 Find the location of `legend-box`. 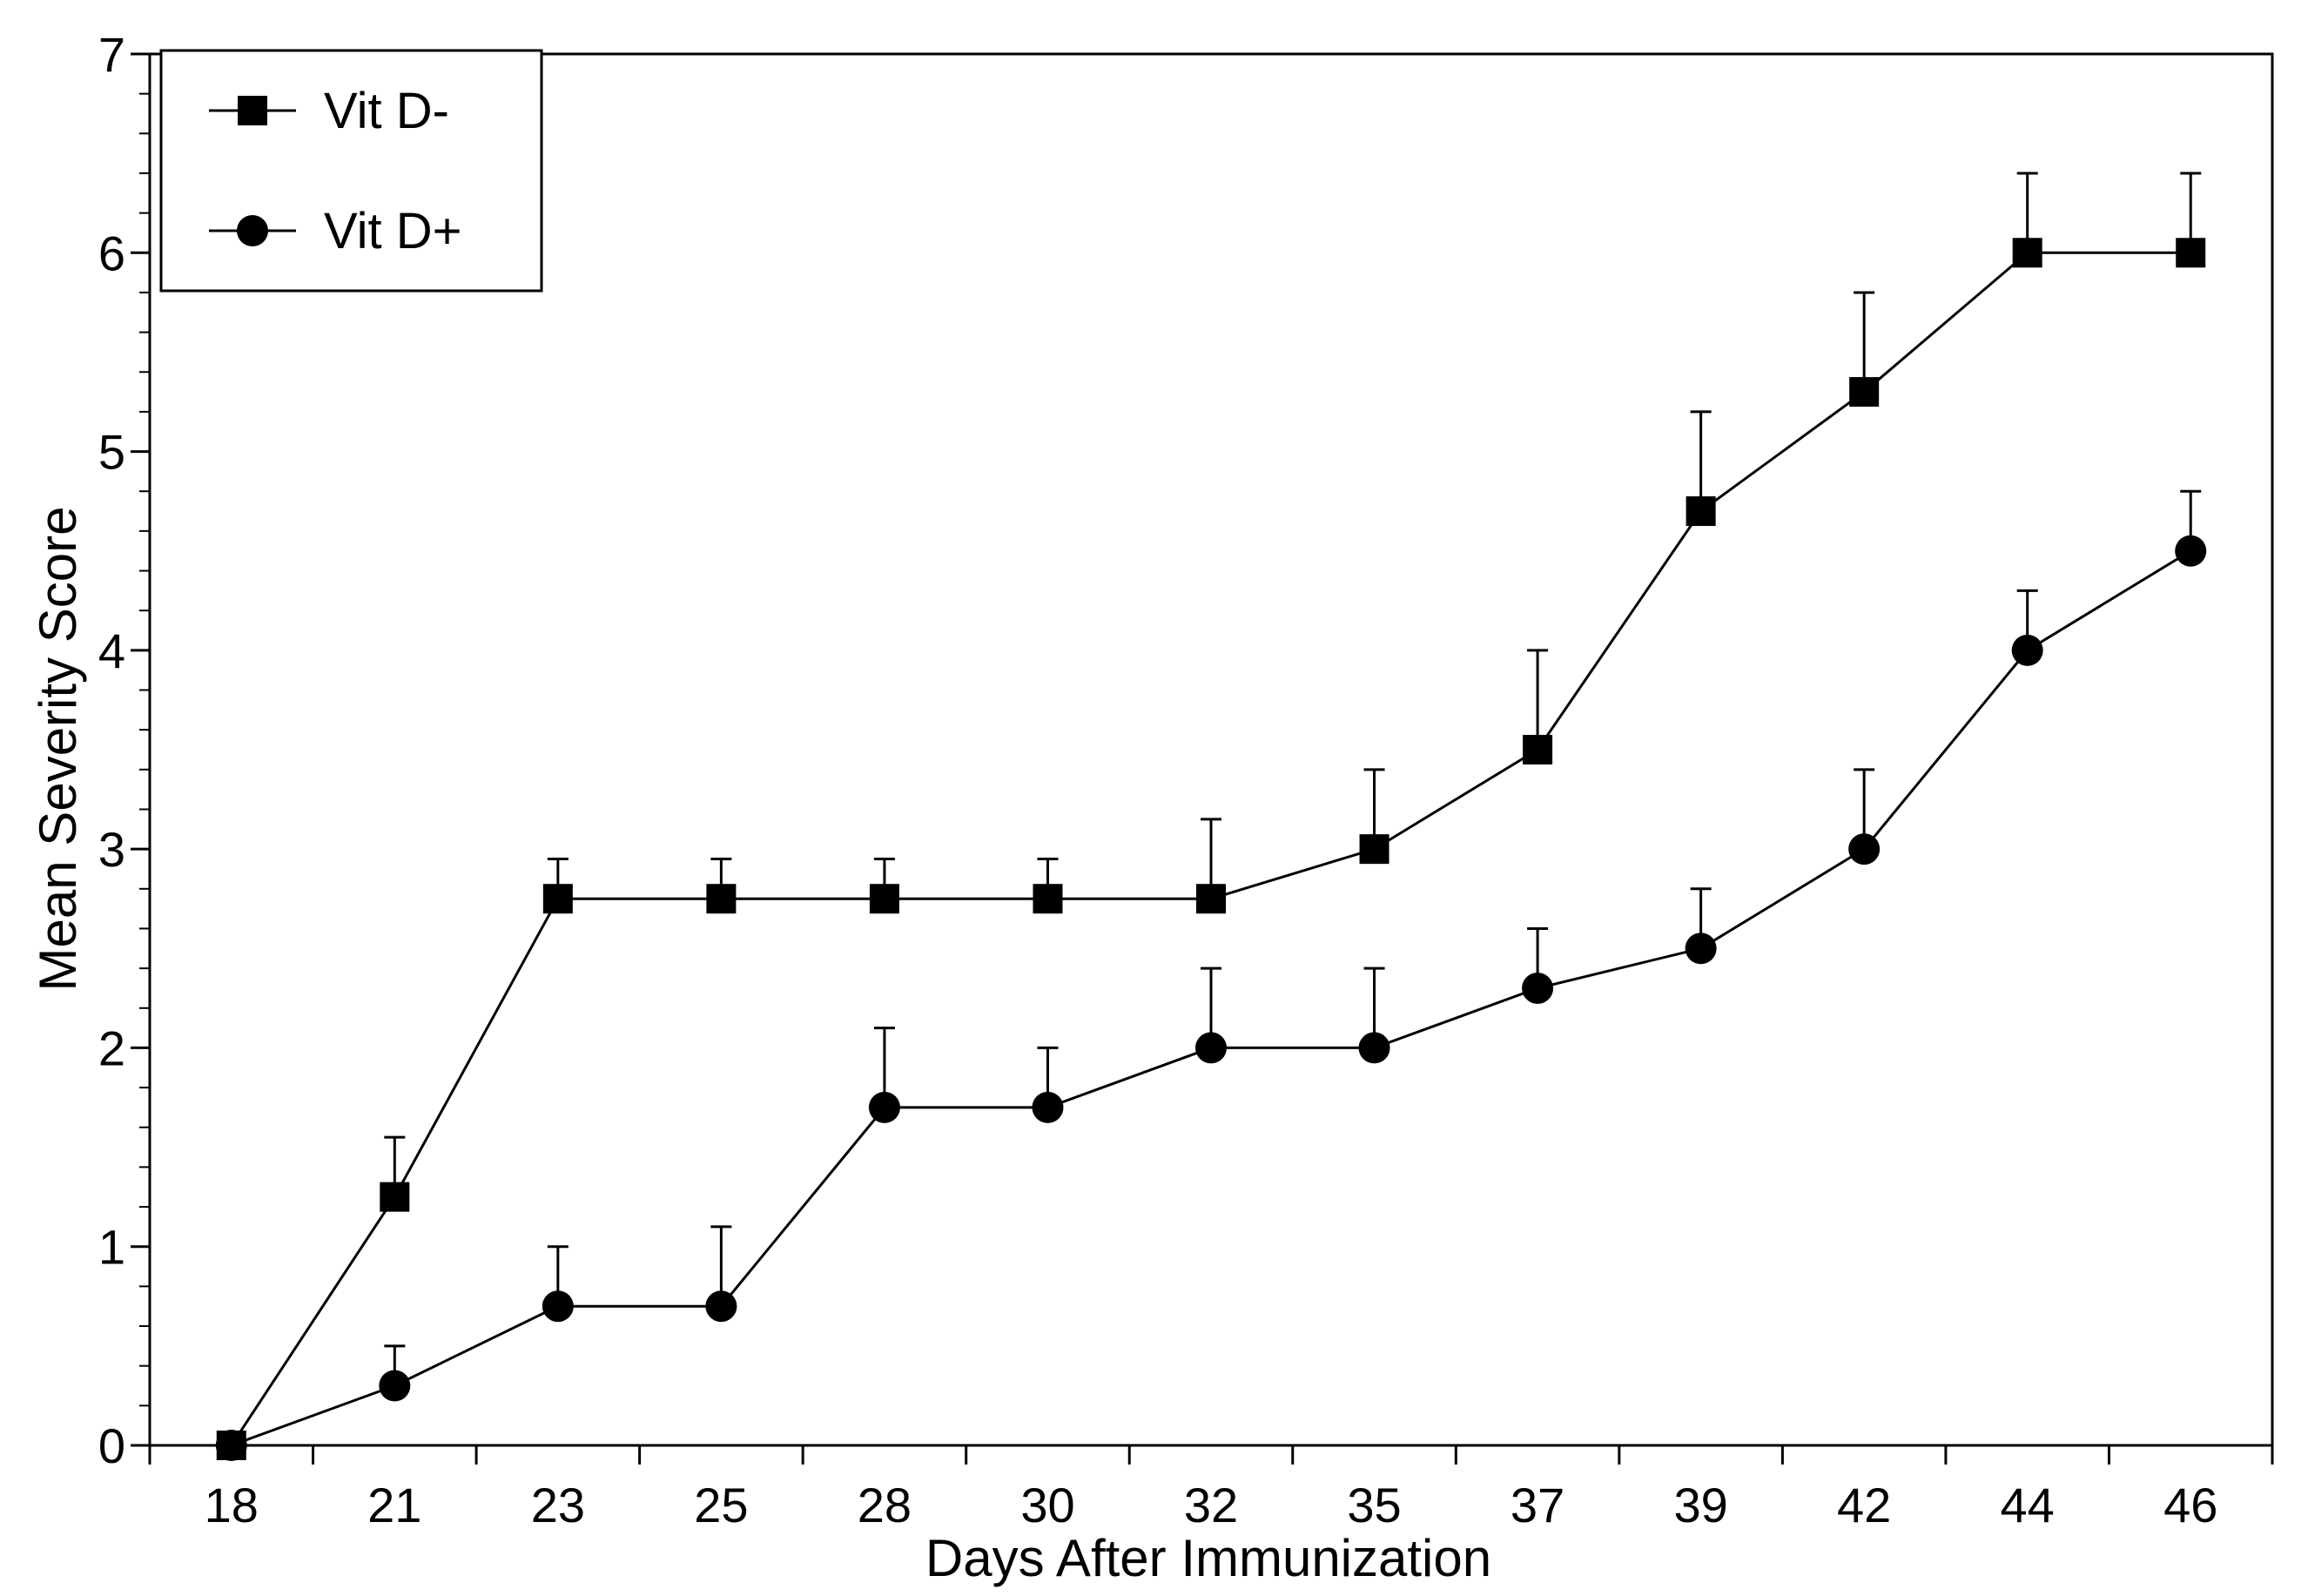

legend-box is located at coordinates (351, 171).